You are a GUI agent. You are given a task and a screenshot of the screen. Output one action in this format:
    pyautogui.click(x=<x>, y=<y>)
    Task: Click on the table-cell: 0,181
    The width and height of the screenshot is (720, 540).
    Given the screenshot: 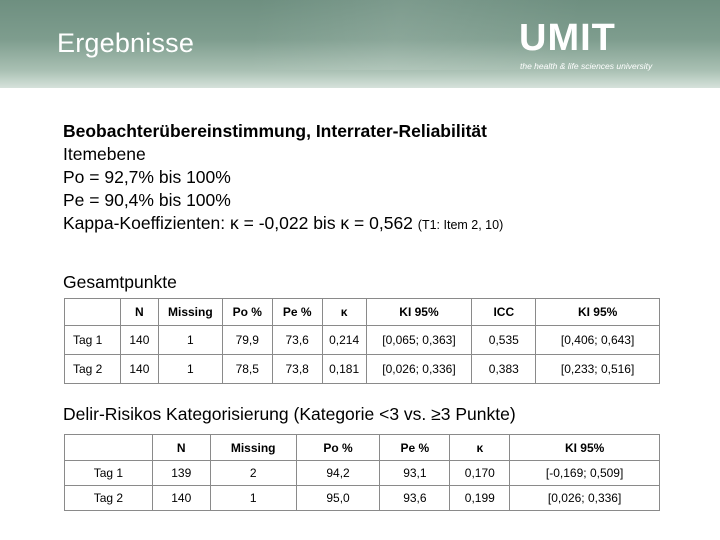 What is the action you would take?
    pyautogui.click(x=344, y=369)
    